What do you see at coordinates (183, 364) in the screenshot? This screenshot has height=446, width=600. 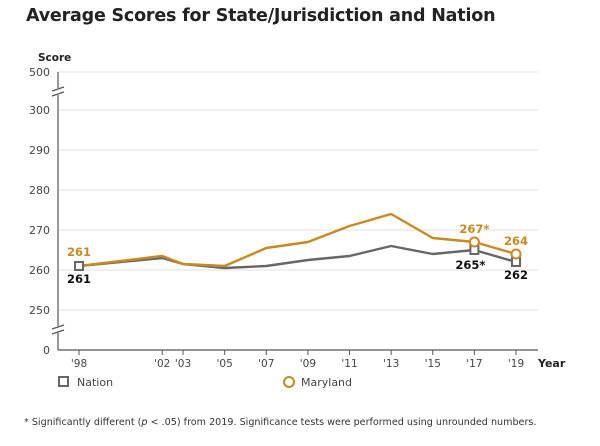 I see `x-tick-label: '03` at bounding box center [183, 364].